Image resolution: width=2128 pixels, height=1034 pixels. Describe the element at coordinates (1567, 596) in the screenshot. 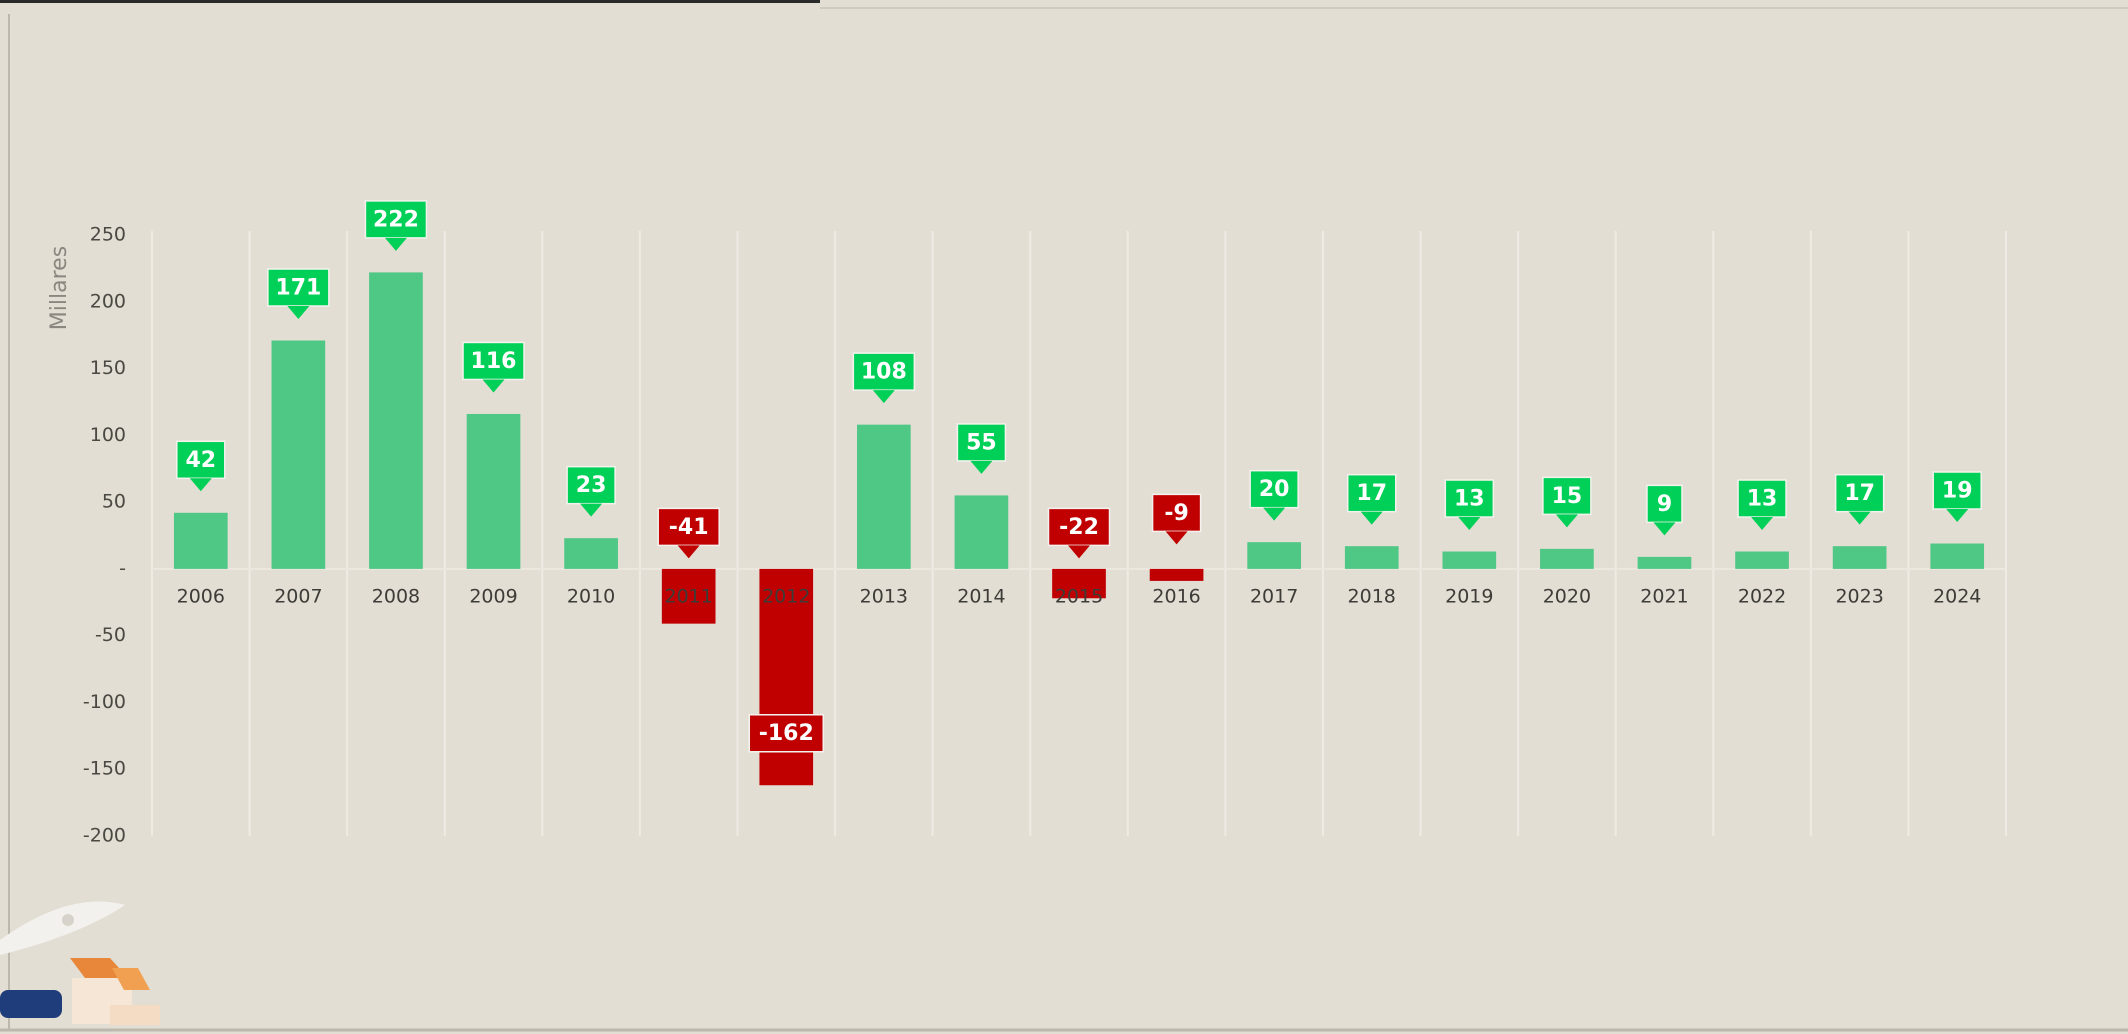

I see `x-tick-label: 2020` at that location.